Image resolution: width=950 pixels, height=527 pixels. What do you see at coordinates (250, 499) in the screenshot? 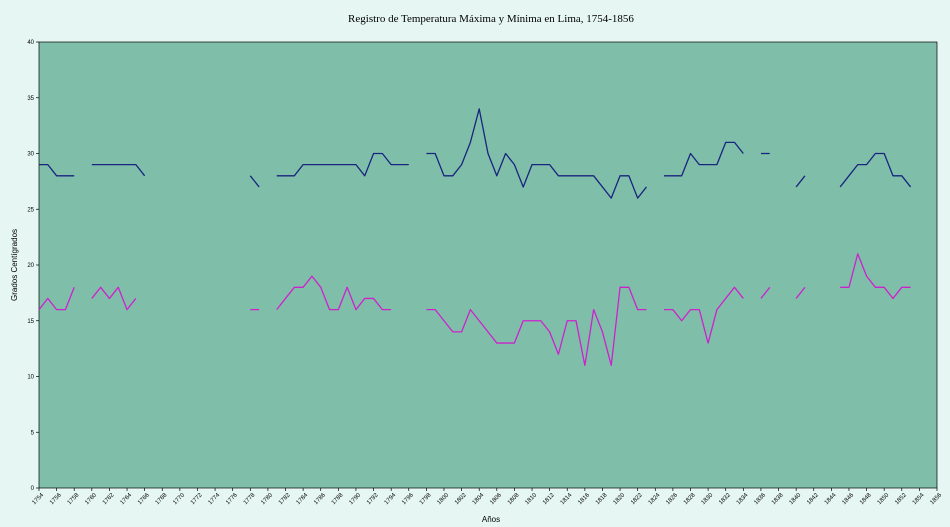
I see `x-tick-label: 1778` at bounding box center [250, 499].